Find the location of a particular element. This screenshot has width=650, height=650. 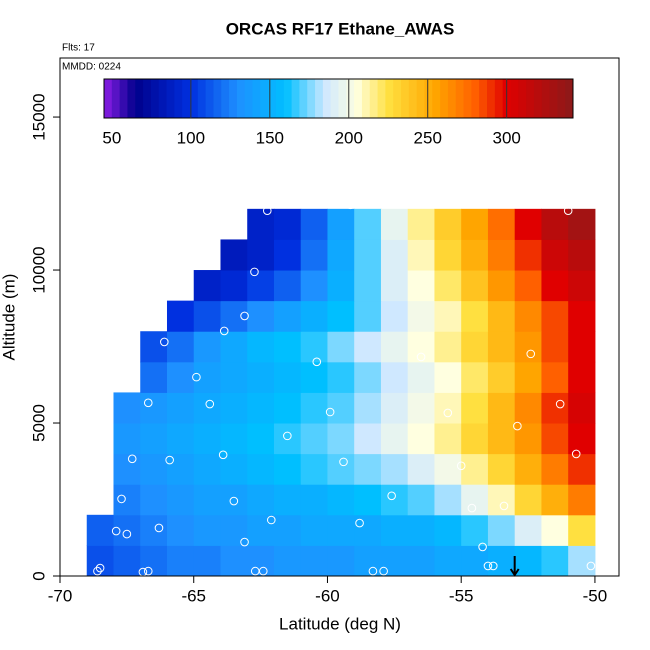

y-axis-label: Altitude (m) is located at coordinates (9, 317).